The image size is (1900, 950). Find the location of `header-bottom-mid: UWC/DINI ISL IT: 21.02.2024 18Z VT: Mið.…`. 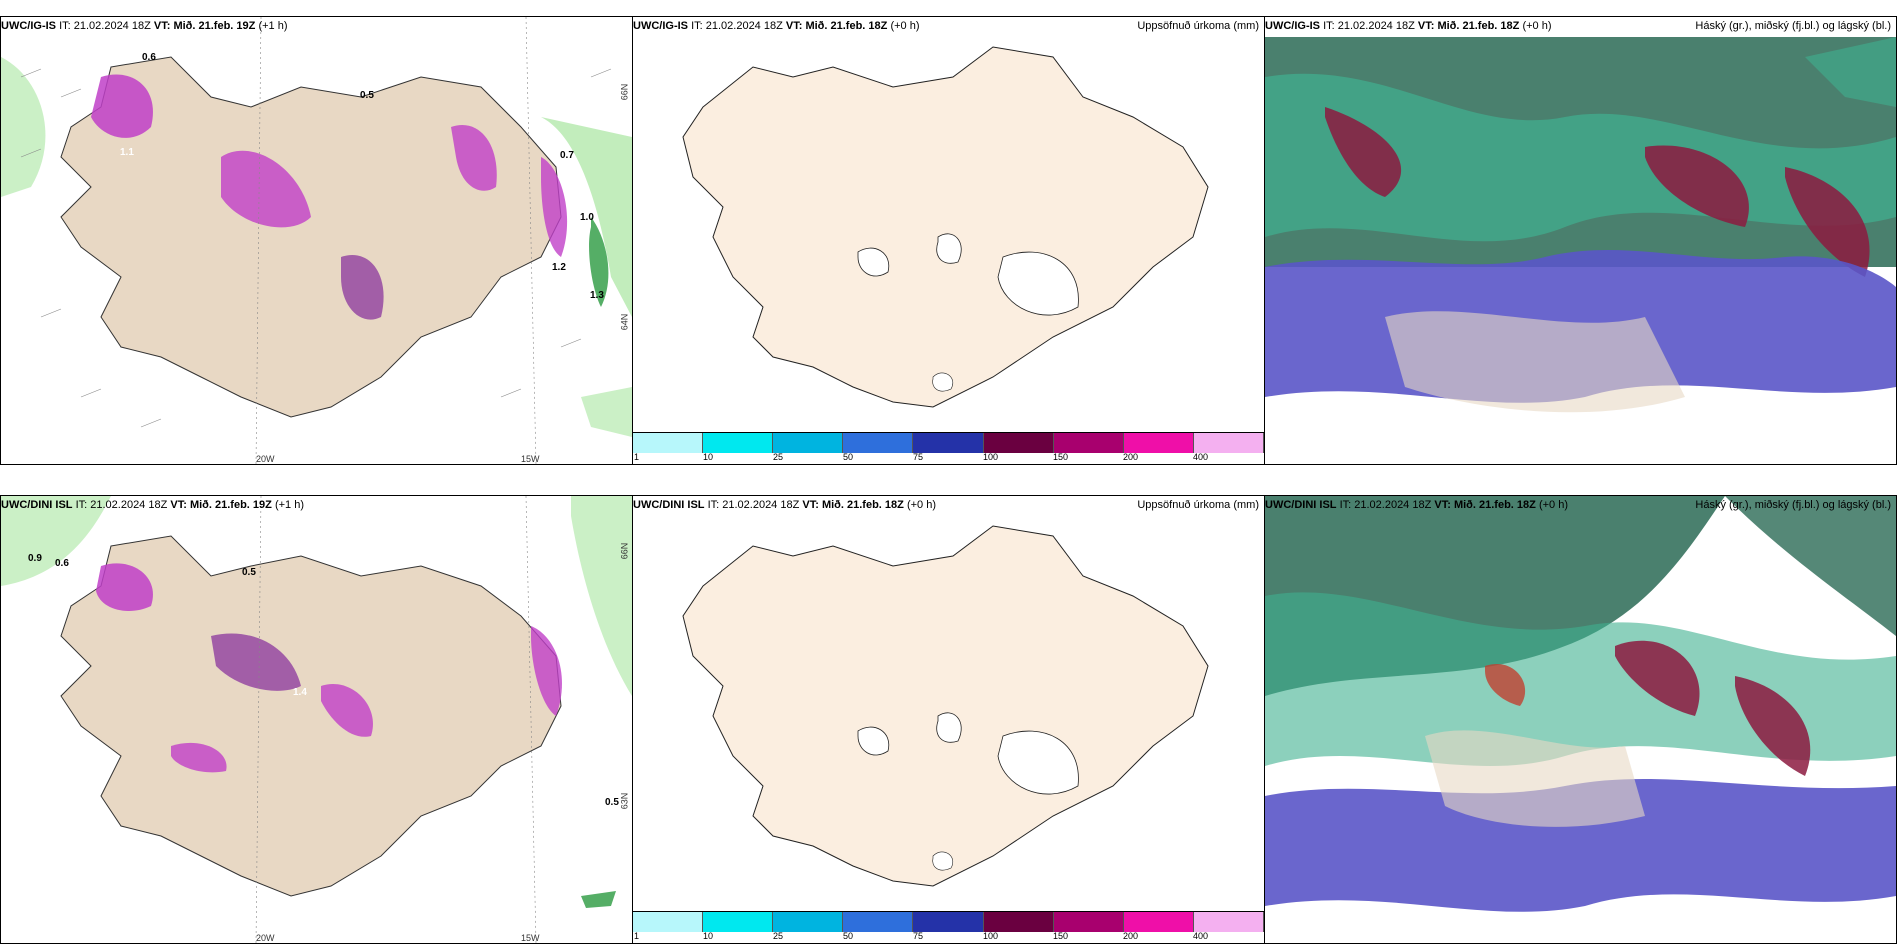

header-bottom-mid: UWC/DINI ISL IT: 21.02.2024 18Z VT: Mið.… is located at coordinates (946, 505).